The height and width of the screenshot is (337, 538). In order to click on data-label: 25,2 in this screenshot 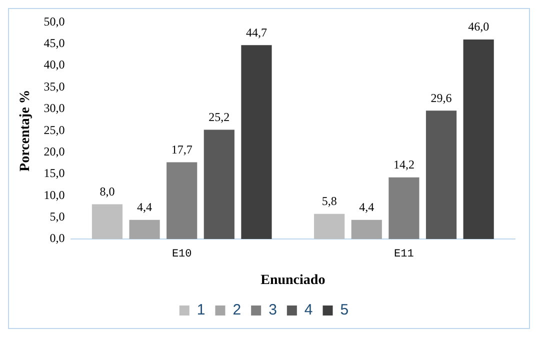, I will do `click(219, 117)`.